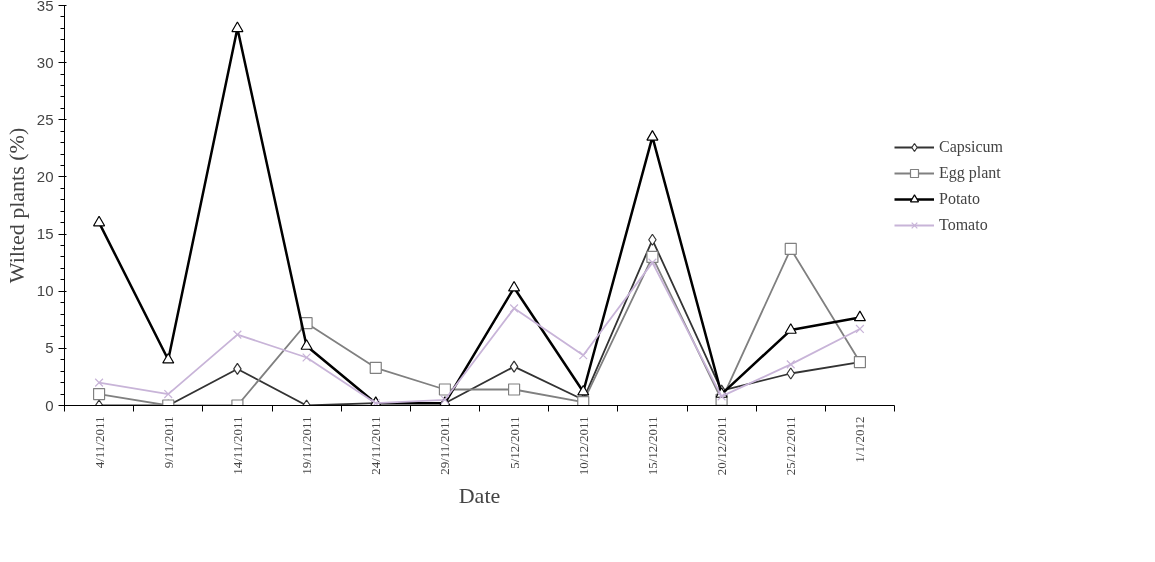 This screenshot has height=562, width=1155. I want to click on x-tick-label: 5/12/2011, so click(514, 442).